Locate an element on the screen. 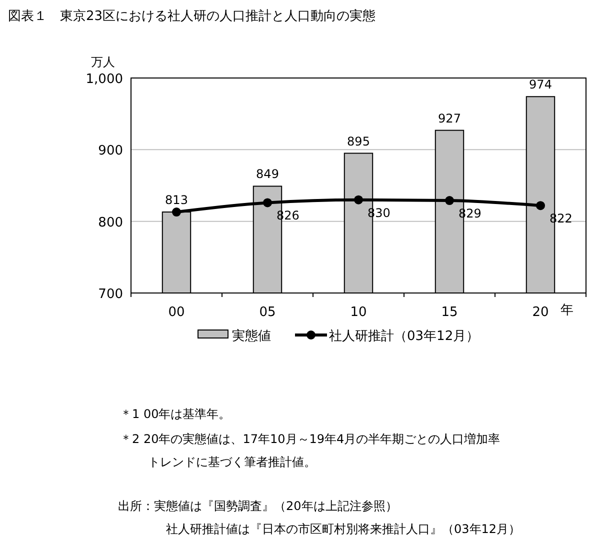 Image resolution: width=600 pixels, height=543 pixels. data-label: 849 is located at coordinates (267, 174).